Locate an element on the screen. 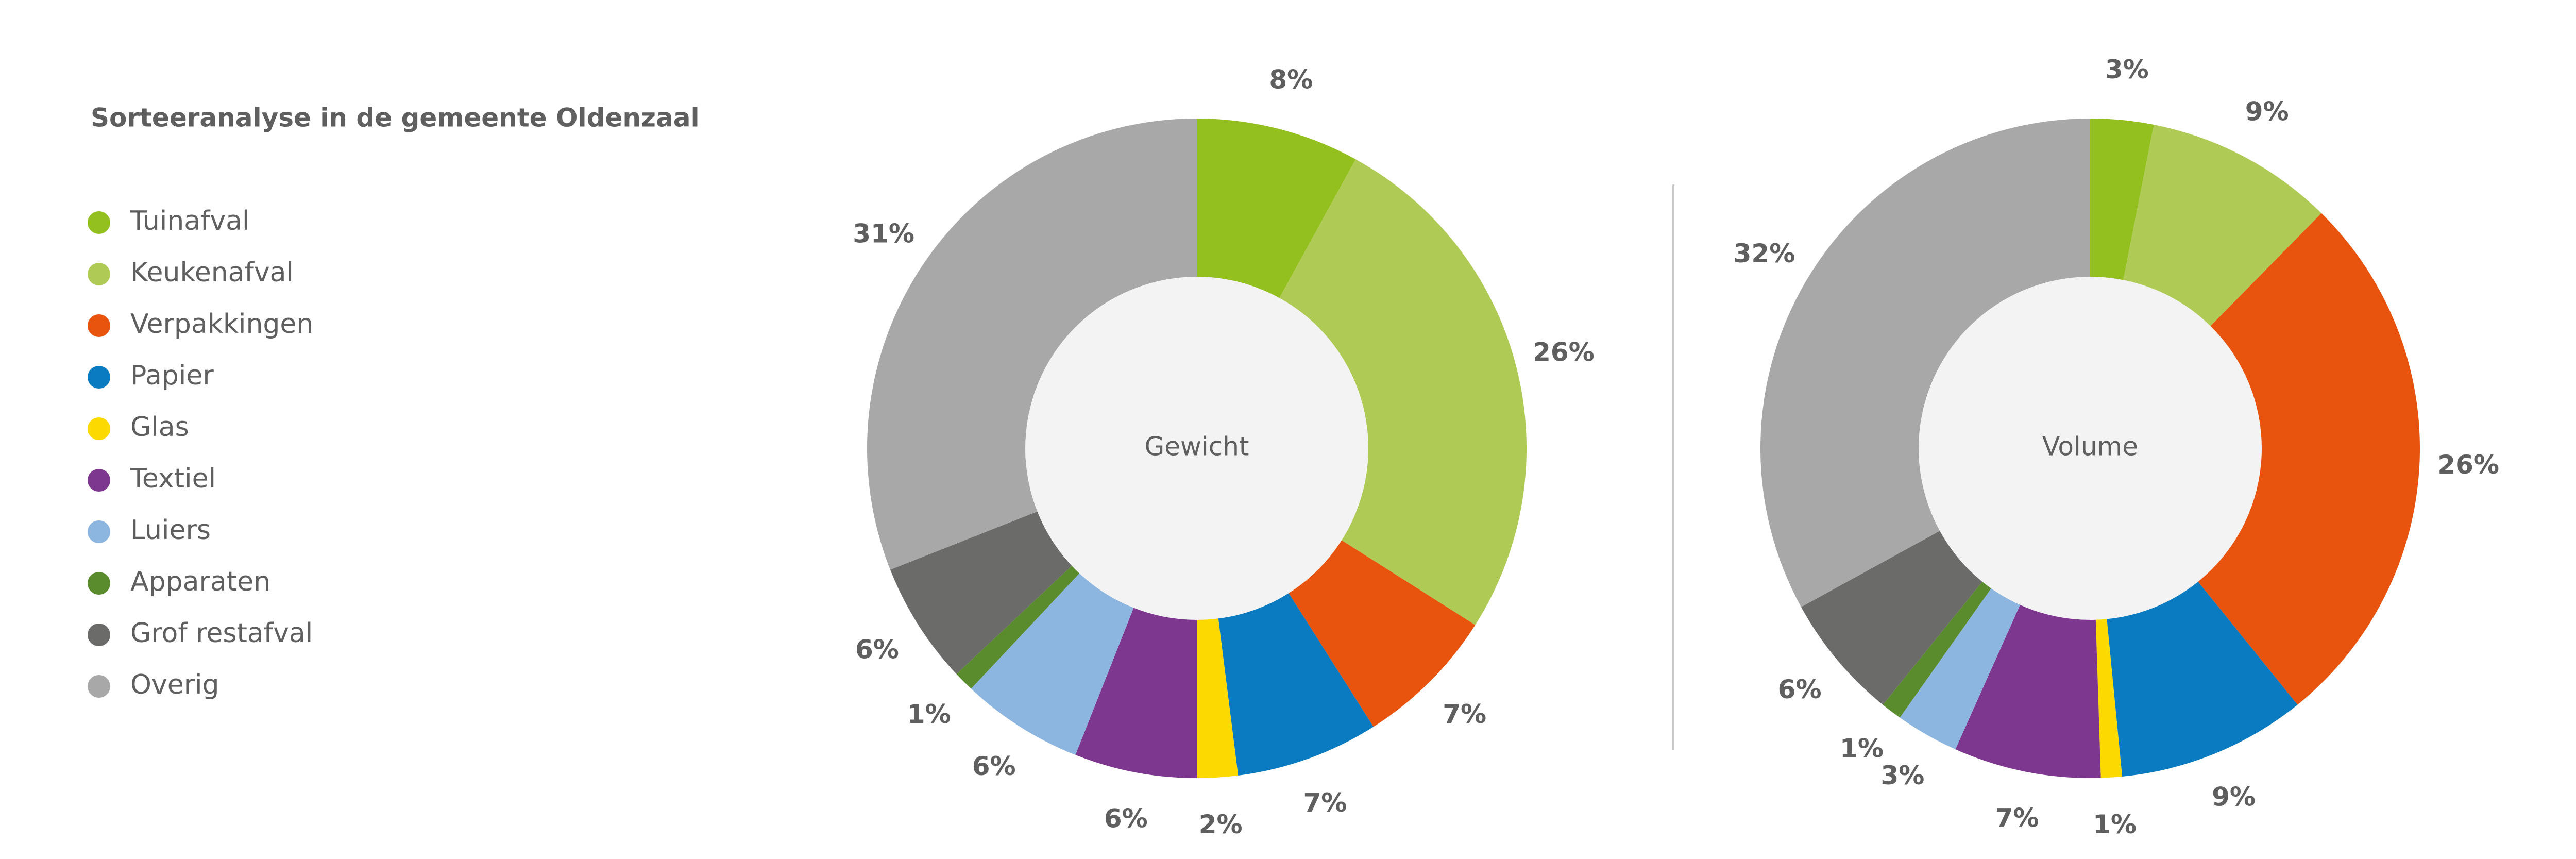 This screenshot has width=2576, height=859. pie-slice is located at coordinates (1362, 392).